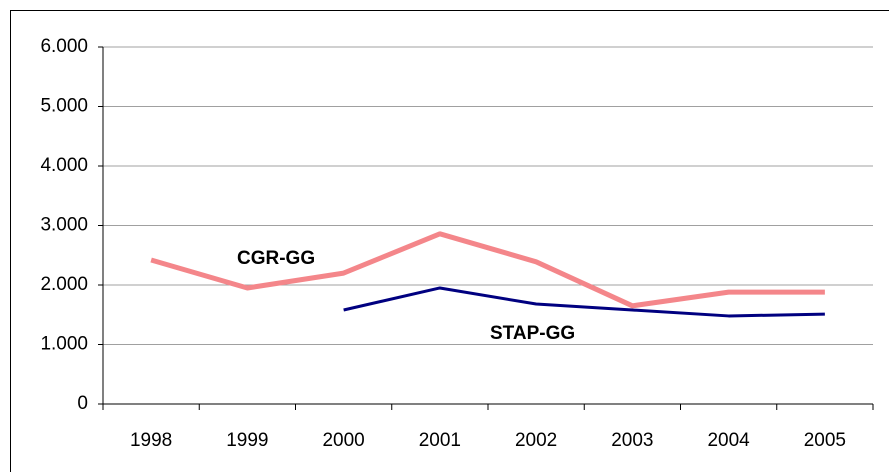 This screenshot has width=889, height=472. I want to click on x-tick-label: 1999, so click(247, 440).